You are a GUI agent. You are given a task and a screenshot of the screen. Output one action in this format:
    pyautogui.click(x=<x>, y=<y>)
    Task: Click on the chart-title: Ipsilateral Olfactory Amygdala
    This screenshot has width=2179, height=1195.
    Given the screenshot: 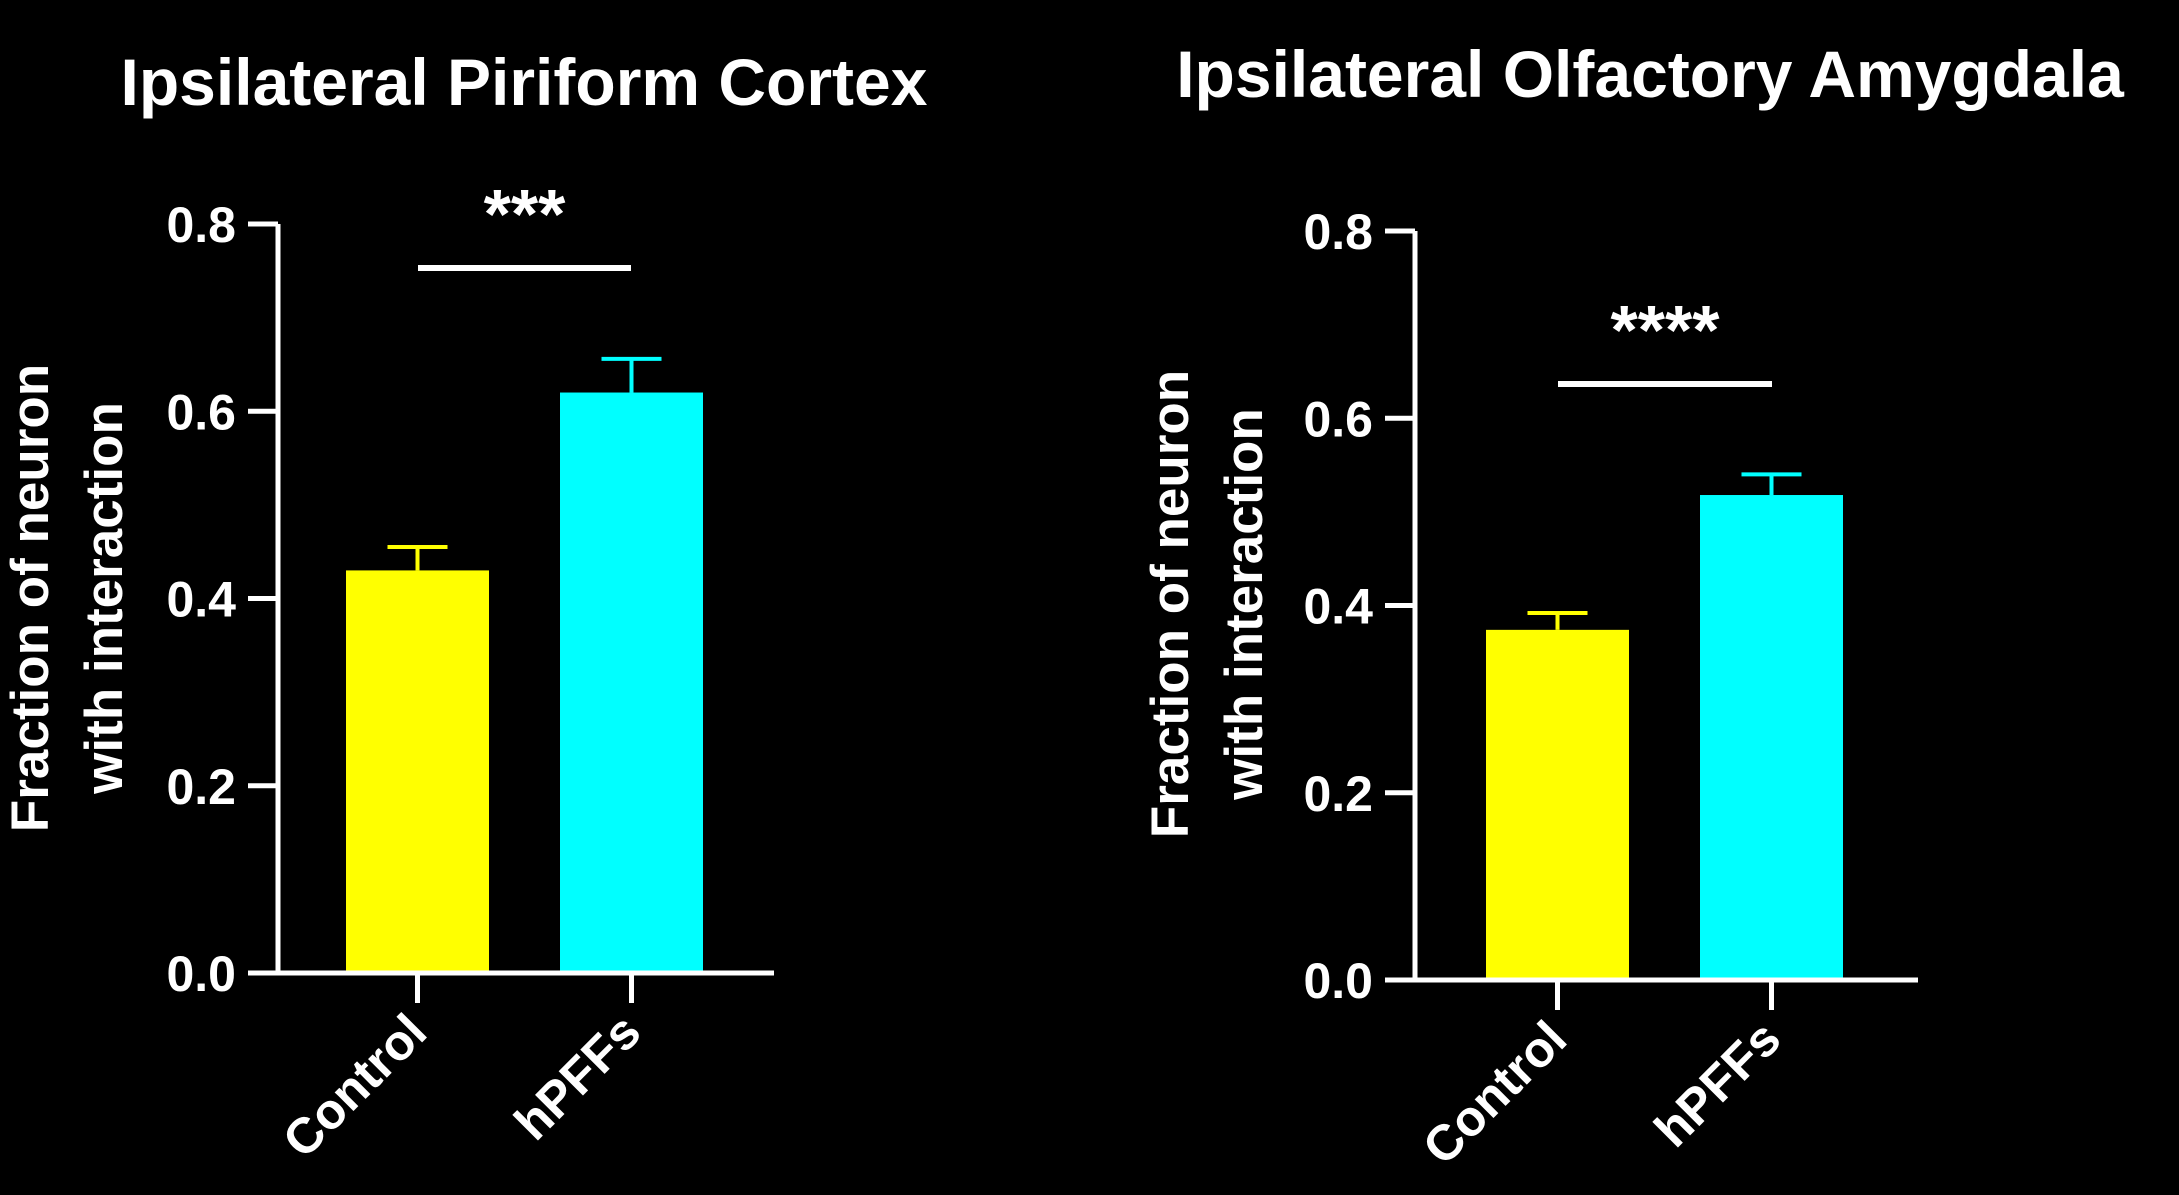 What is the action you would take?
    pyautogui.click(x=1650, y=74)
    